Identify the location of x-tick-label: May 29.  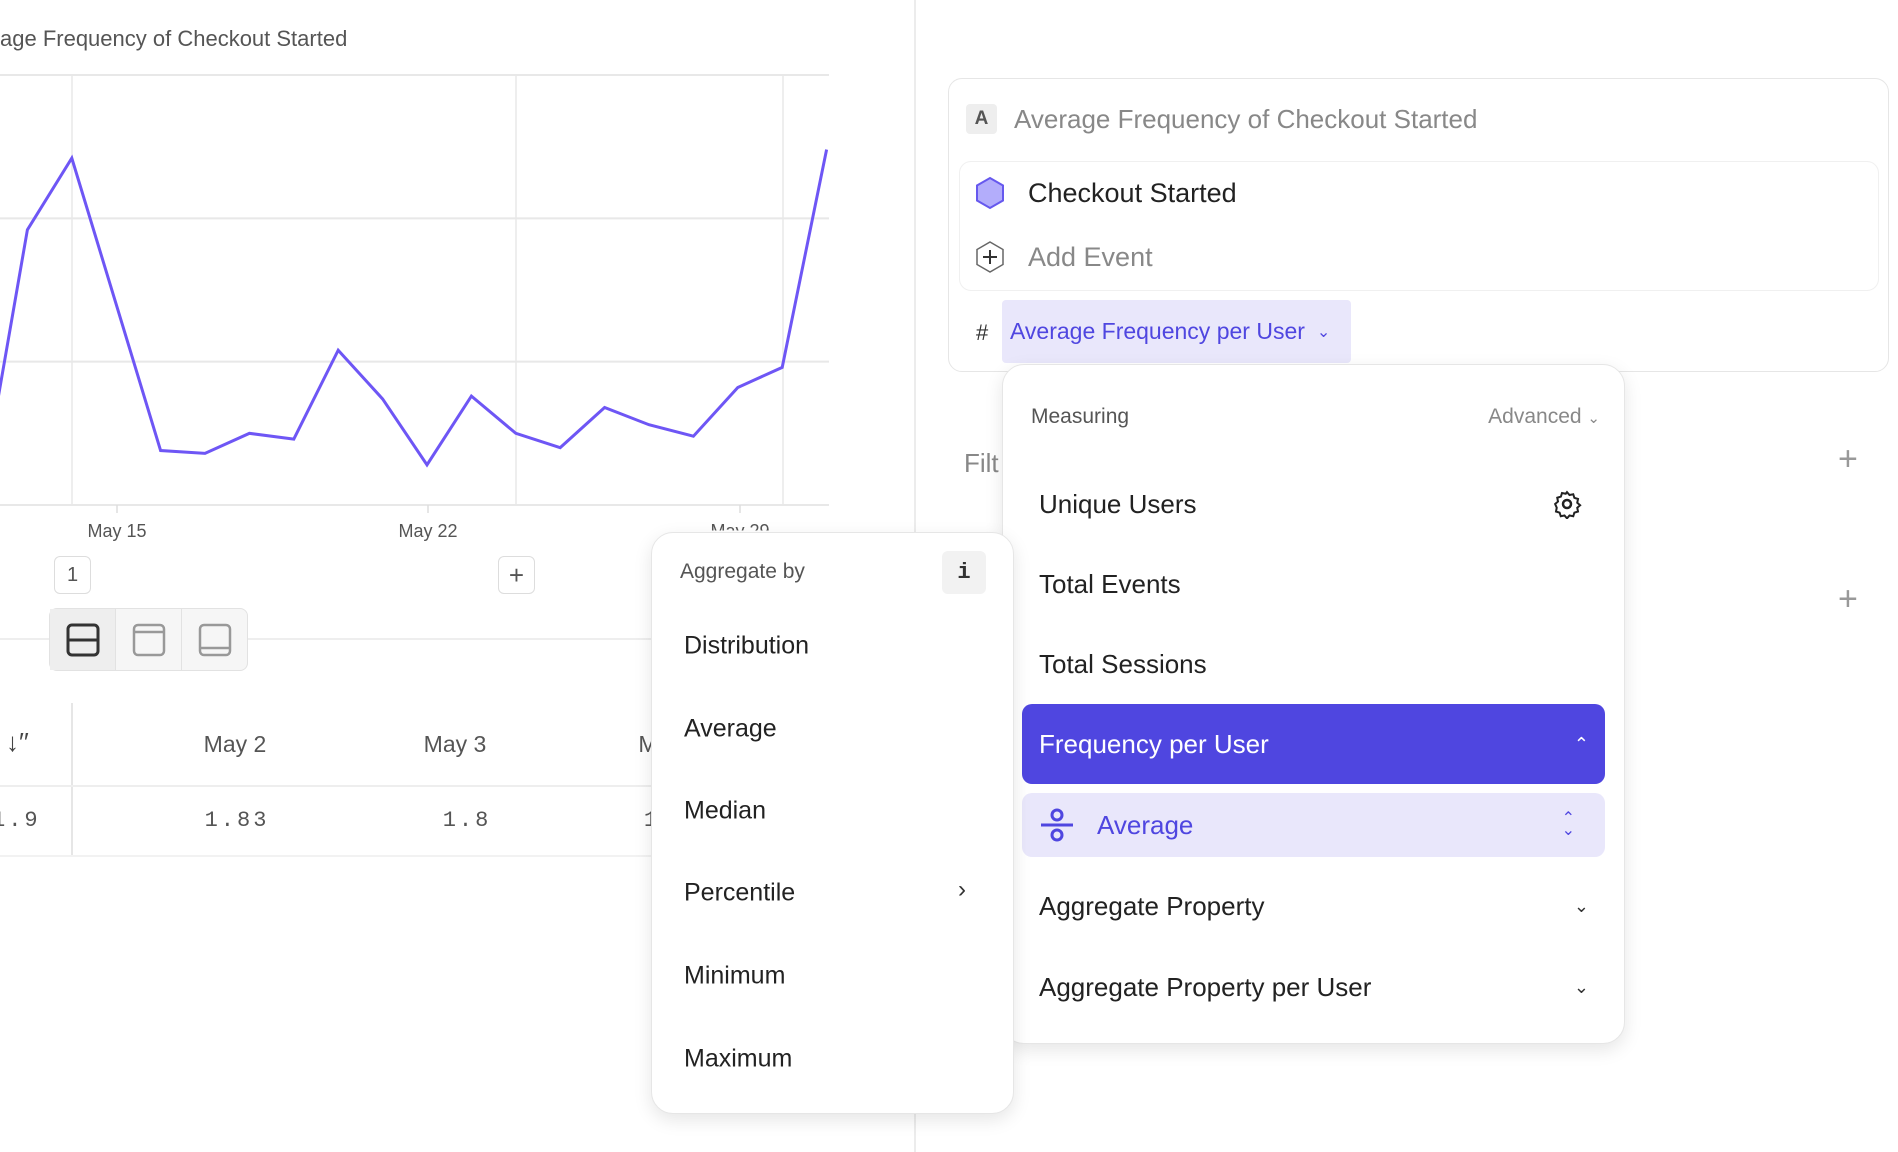
(740, 531).